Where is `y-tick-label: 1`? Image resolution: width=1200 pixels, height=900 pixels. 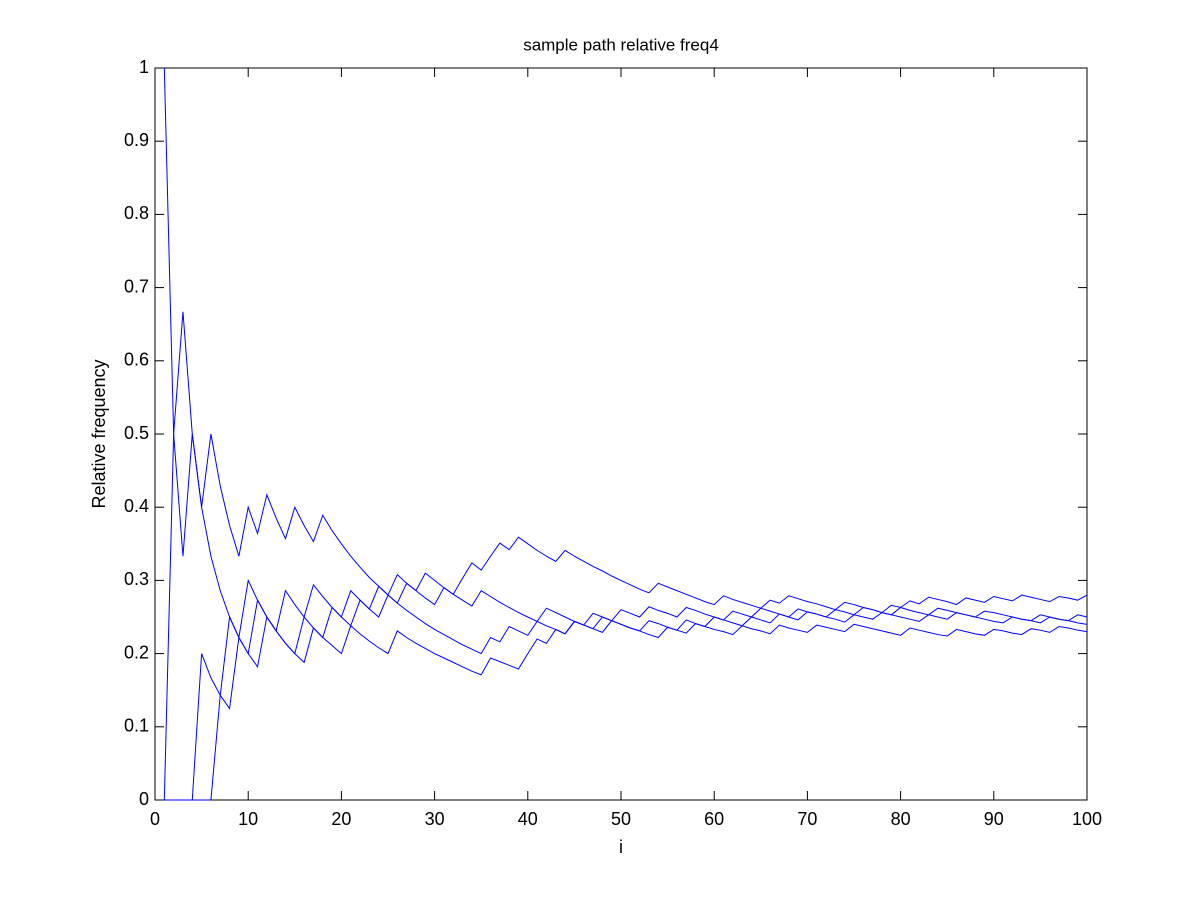 y-tick-label: 1 is located at coordinates (144, 67).